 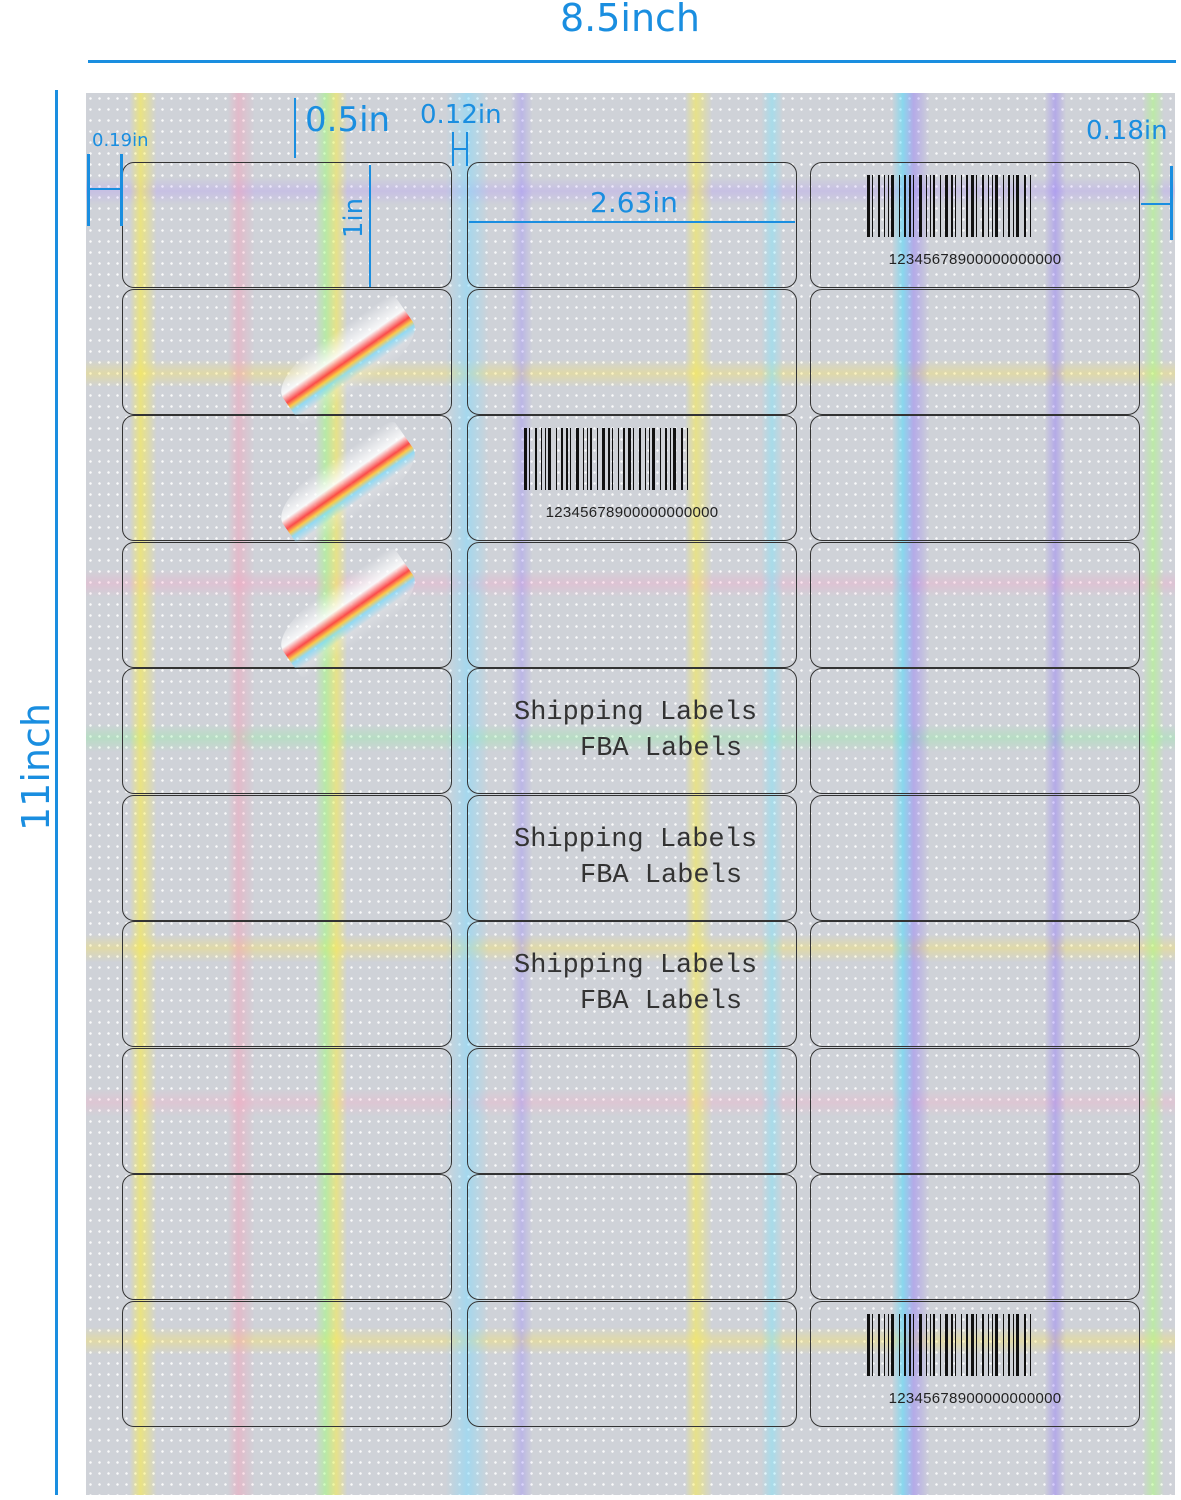 I want to click on left-margin-label: 0.19in, so click(x=120, y=140).